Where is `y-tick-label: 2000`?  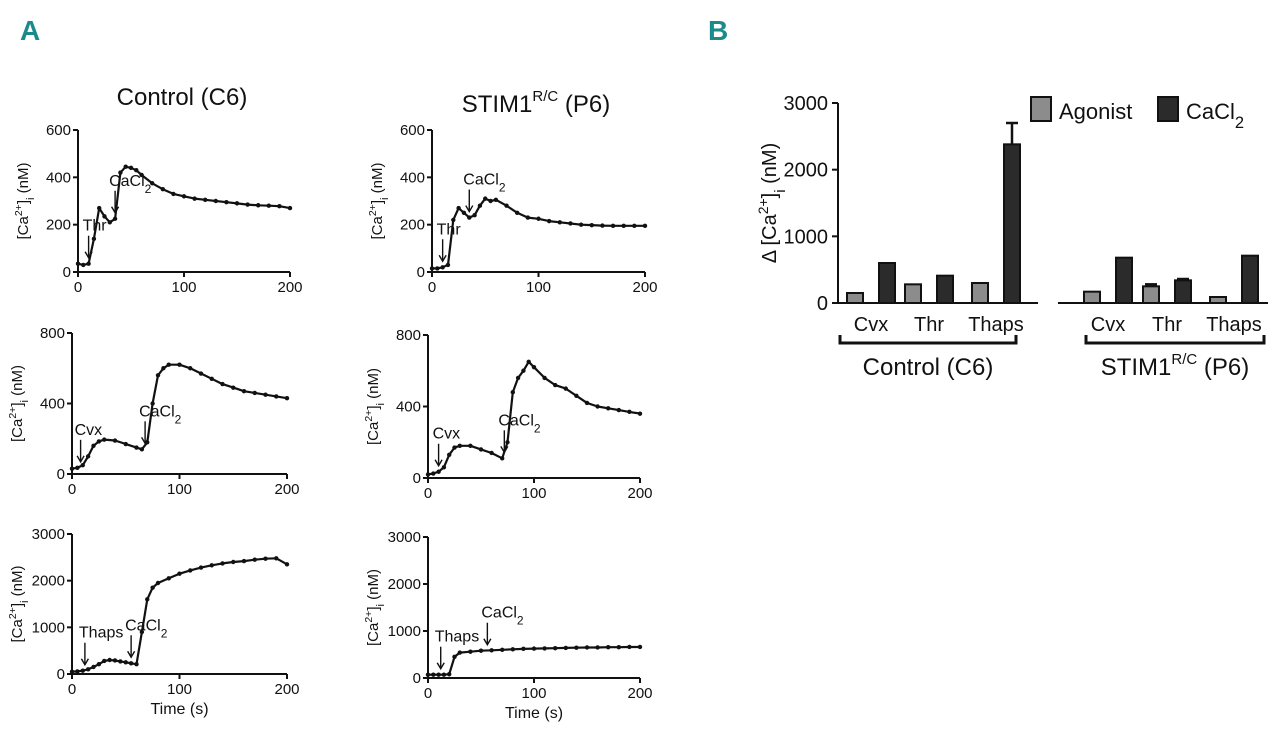
y-tick-label: 2000 is located at coordinates (48, 581).